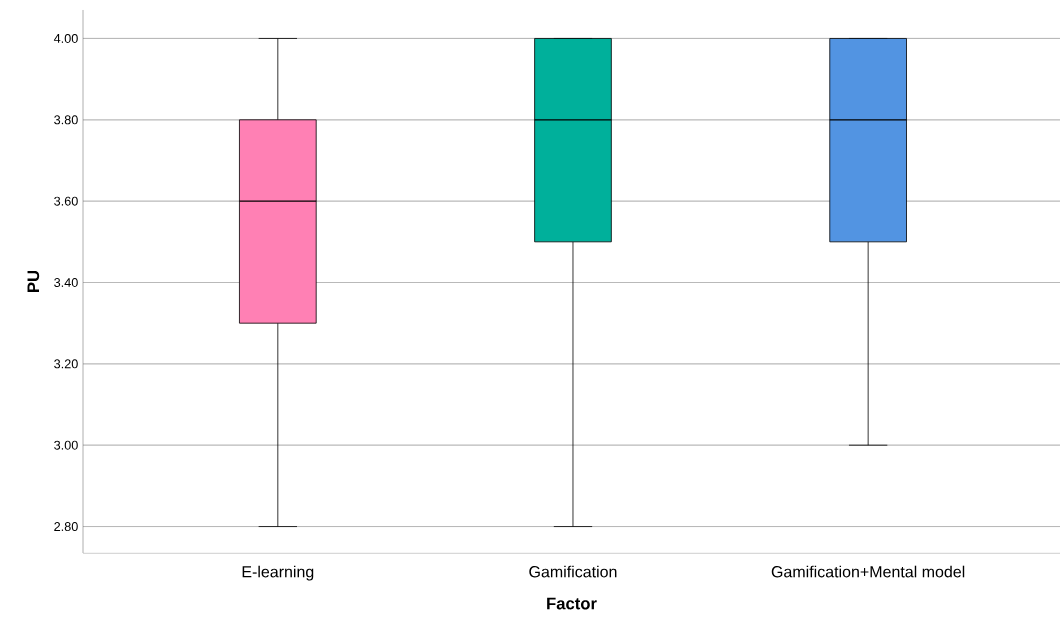 This screenshot has width=1060, height=628. I want to click on y-tick-label: 3.20, so click(66, 364).